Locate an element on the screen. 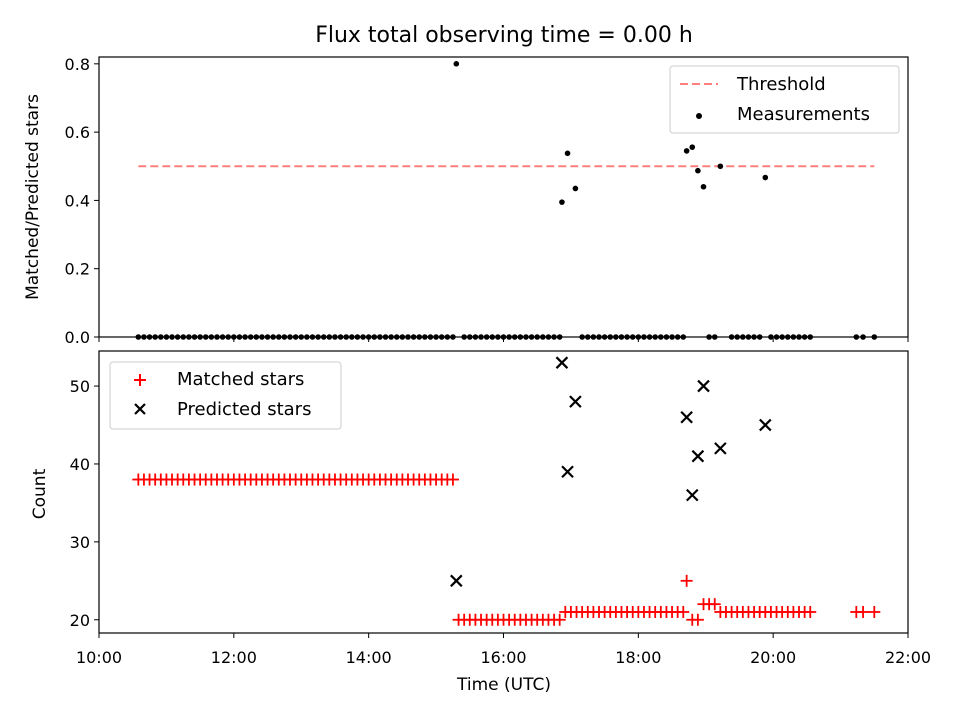 Image resolution: width=960 pixels, height=720 pixels. top-ytick-label: 0.2 is located at coordinates (77, 269).